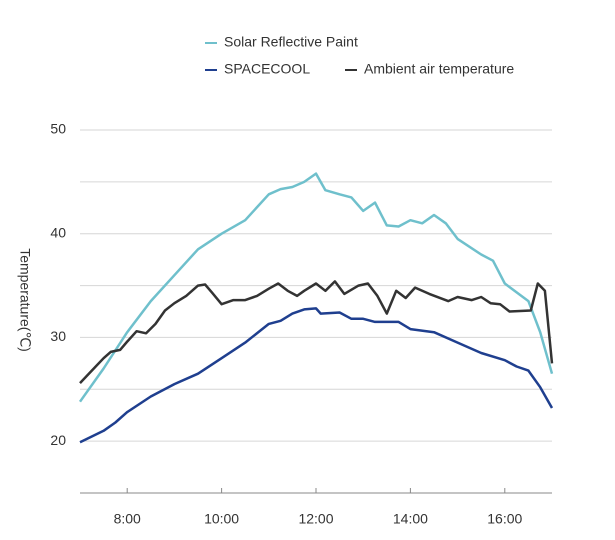 The width and height of the screenshot is (615, 540). I want to click on y-axis-label: Temperature(℃), so click(25, 300).